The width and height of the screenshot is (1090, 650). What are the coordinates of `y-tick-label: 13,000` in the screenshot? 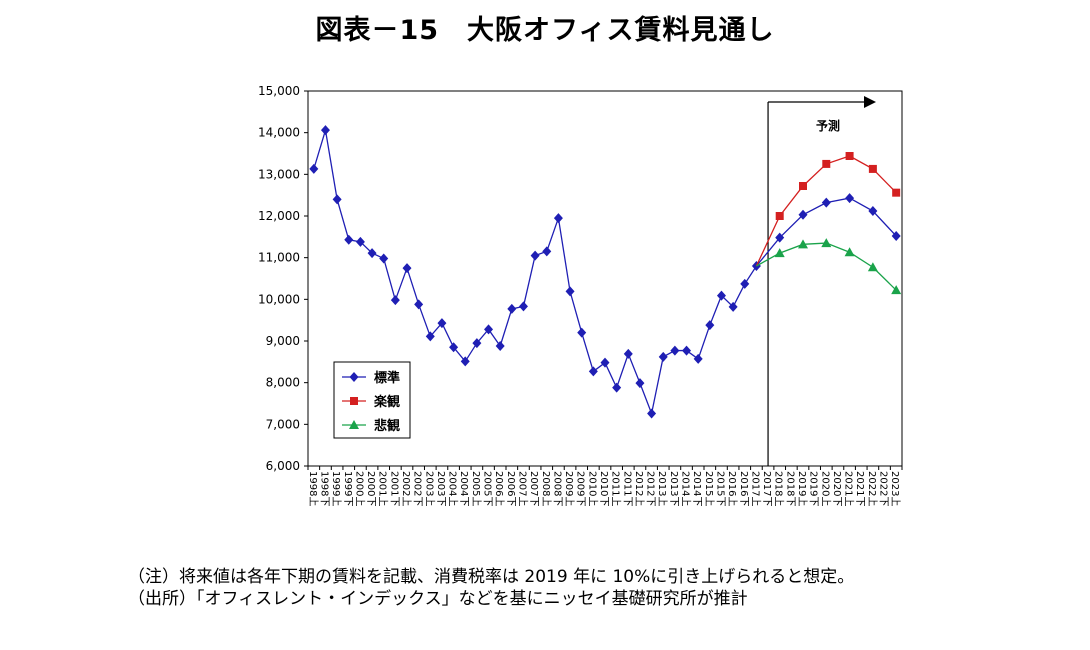 It's located at (279, 174).